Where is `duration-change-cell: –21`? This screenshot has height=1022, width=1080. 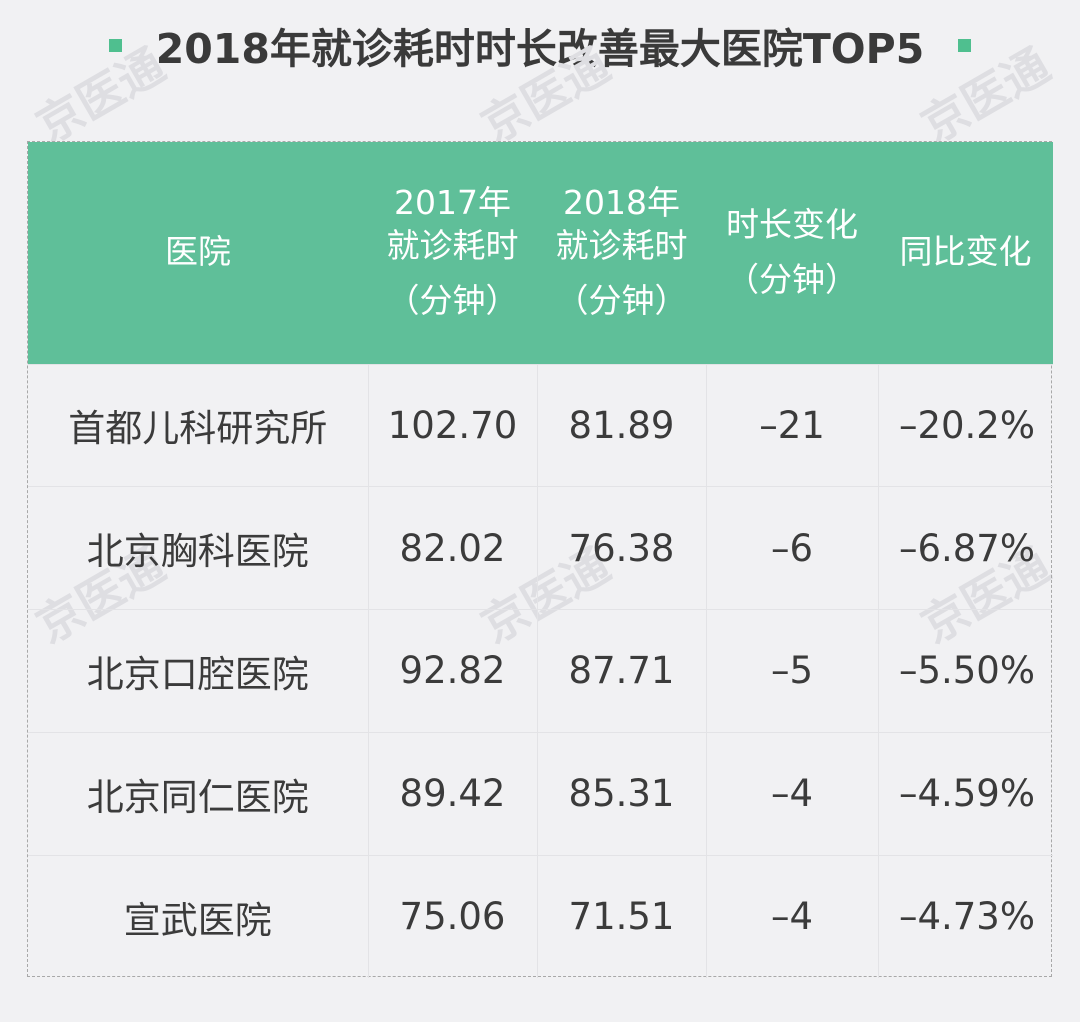 duration-change-cell: –21 is located at coordinates (791, 425).